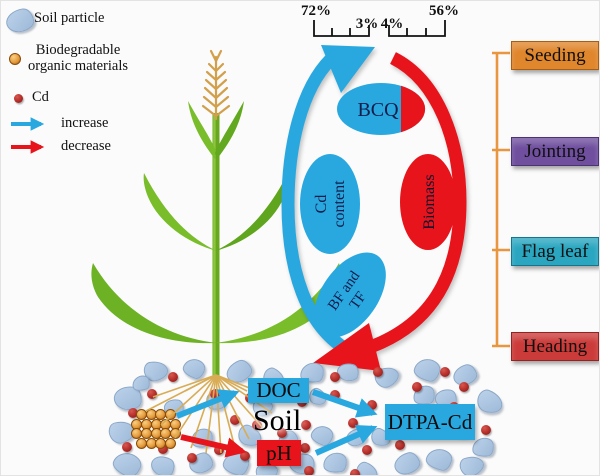 Image resolution: width=600 pixels, height=476 pixels. I want to click on wheat-ear-icon, so click(216, 85).